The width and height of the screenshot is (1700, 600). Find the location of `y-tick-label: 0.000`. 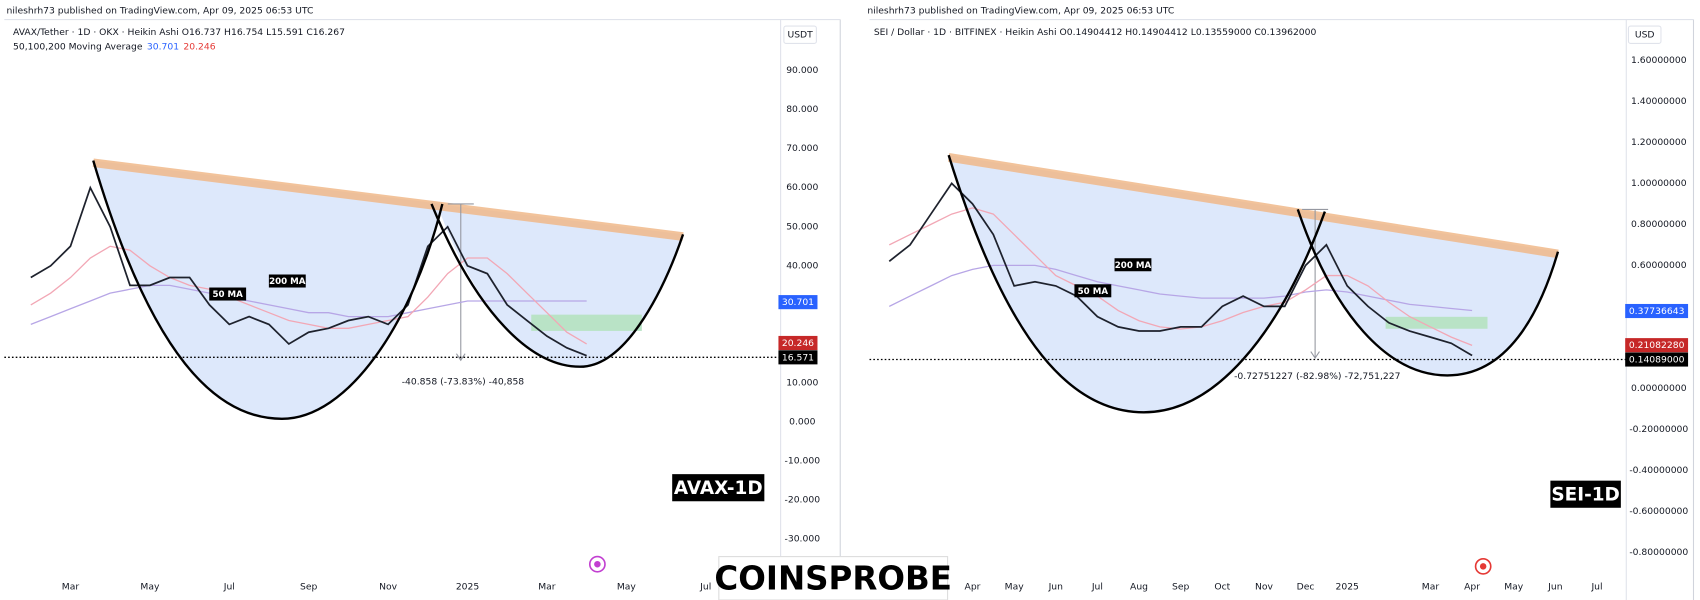

y-tick-label: 0.000 is located at coordinates (802, 422).